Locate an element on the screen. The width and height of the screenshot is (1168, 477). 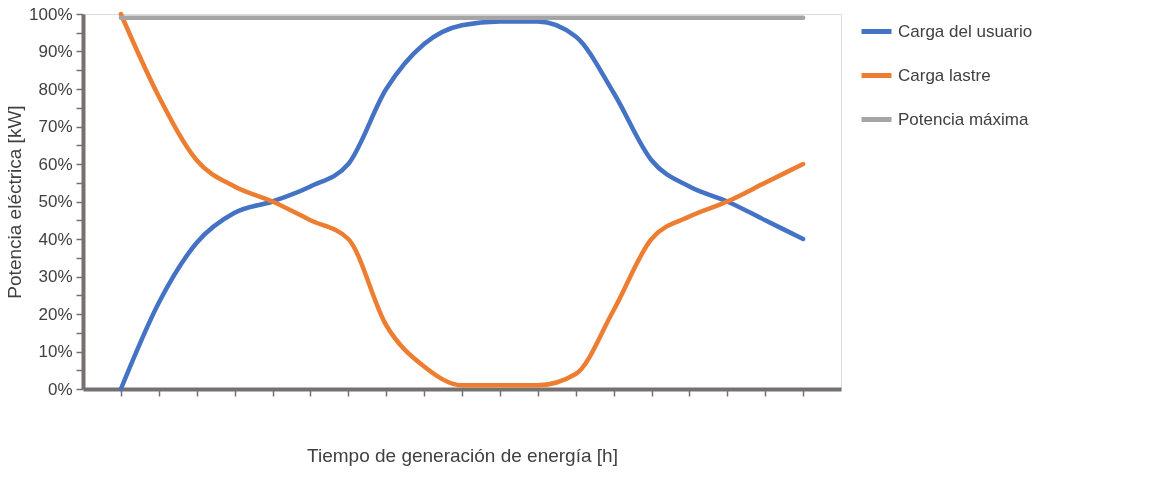
y-tick-label: 20% is located at coordinates (55, 314).